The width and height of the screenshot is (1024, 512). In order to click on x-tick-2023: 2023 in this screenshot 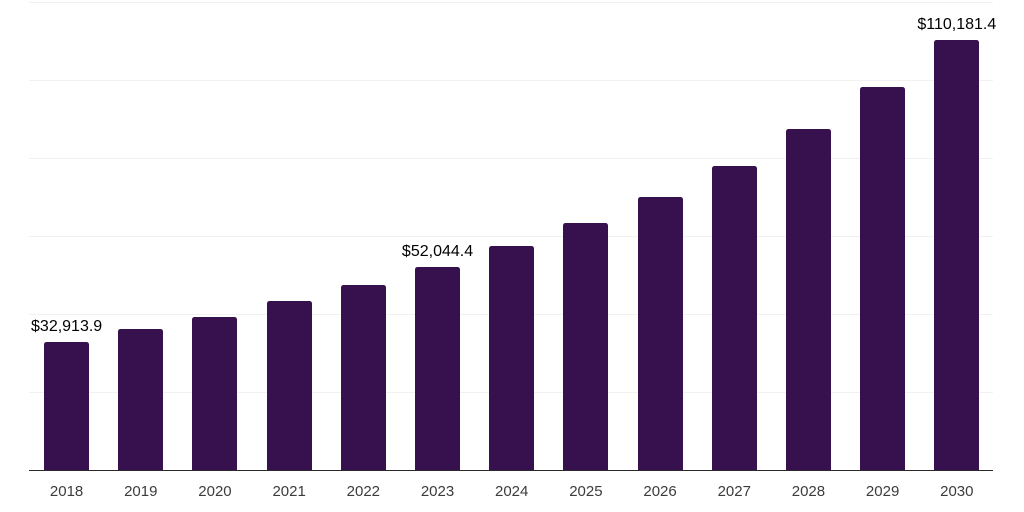, I will do `click(437, 491)`.